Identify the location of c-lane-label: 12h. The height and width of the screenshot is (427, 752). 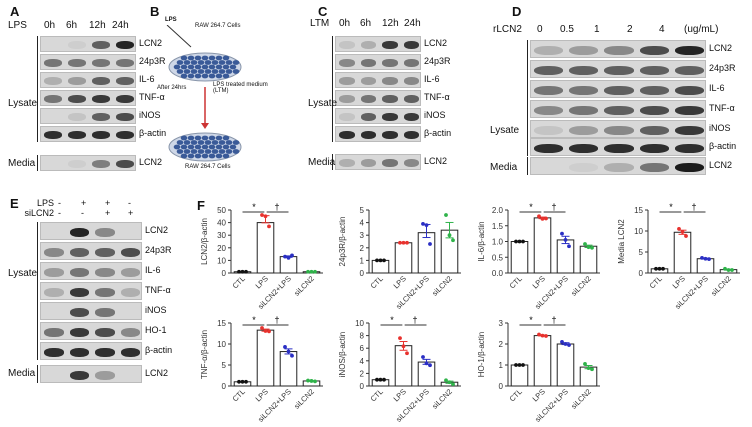
(390, 23).